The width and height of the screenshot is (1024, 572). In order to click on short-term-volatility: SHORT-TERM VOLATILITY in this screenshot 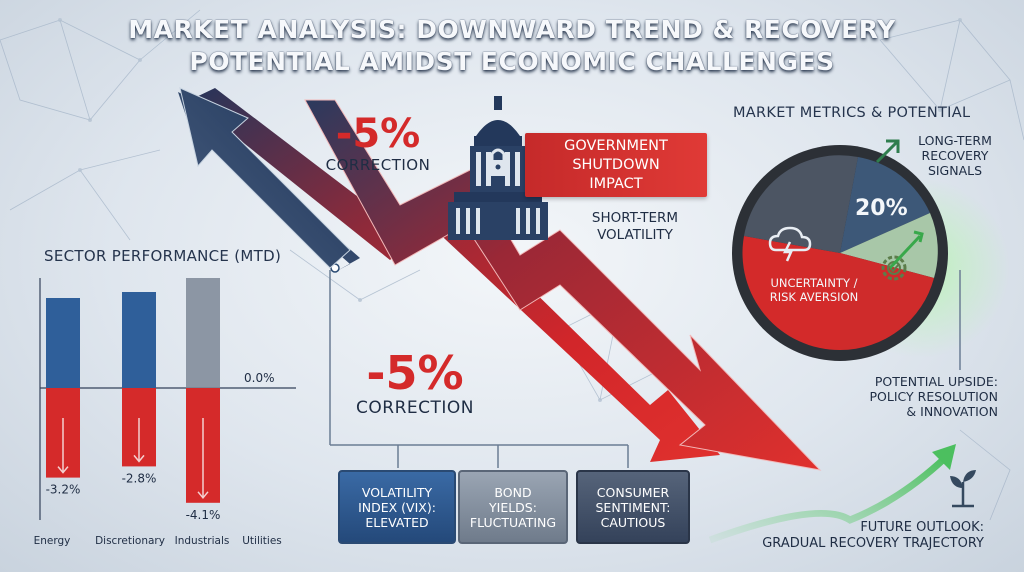, I will do `click(635, 227)`.